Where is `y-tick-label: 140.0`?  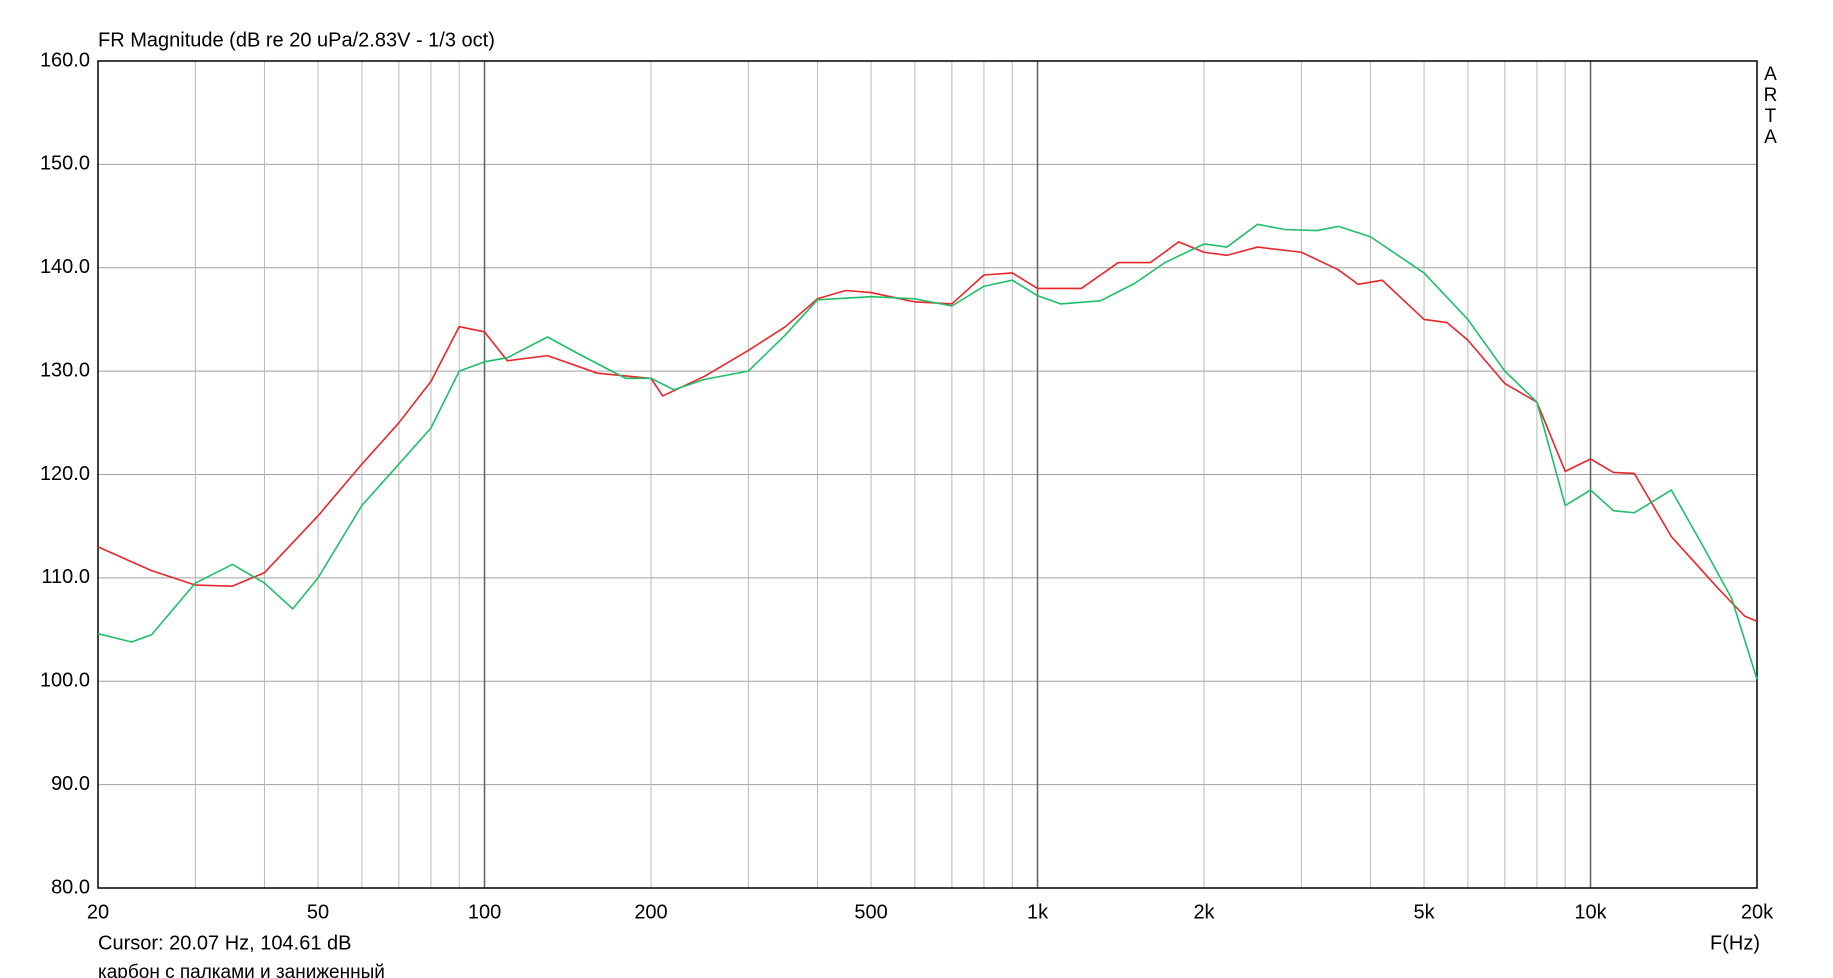
y-tick-label: 140.0 is located at coordinates (65, 267).